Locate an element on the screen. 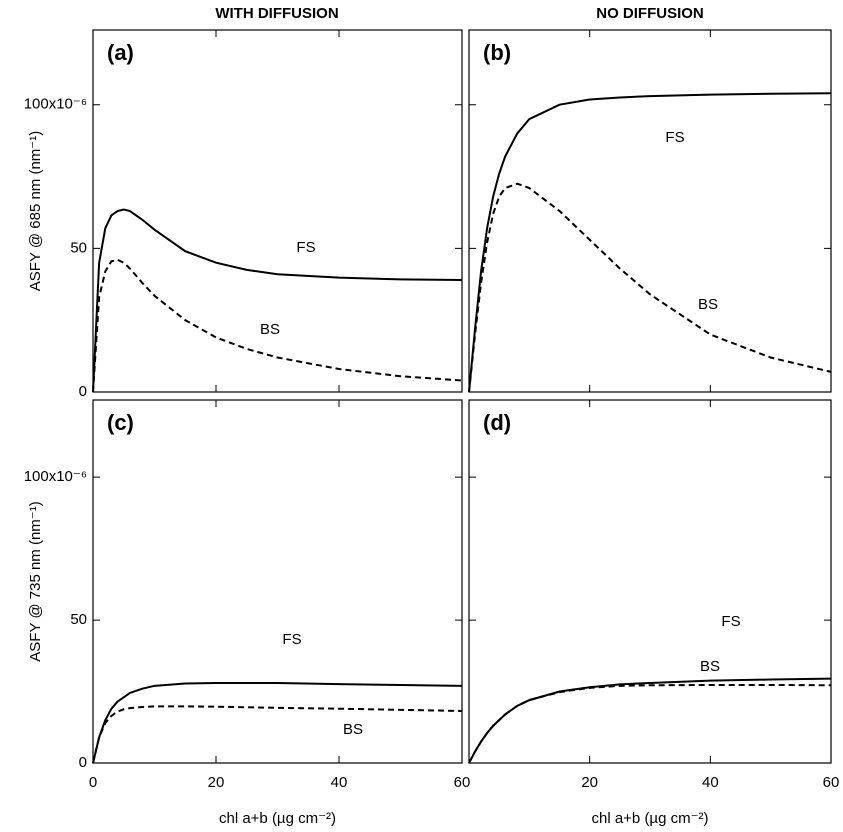  panel-label: (d) is located at coordinates (497, 422).